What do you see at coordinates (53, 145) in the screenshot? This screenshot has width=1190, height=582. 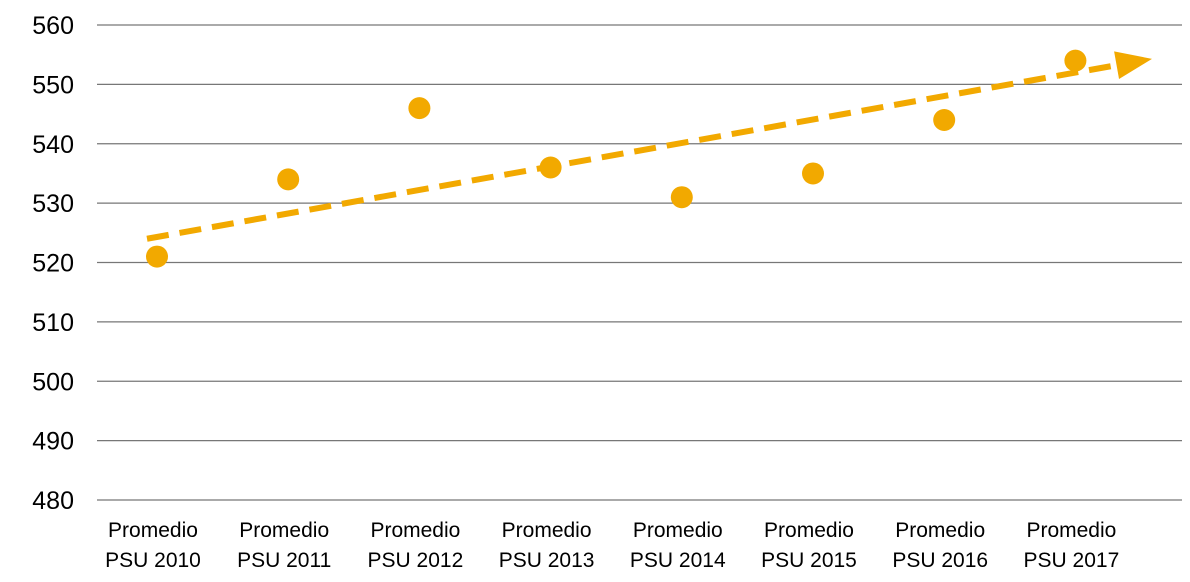 I see `y-tick-label-540: 540` at bounding box center [53, 145].